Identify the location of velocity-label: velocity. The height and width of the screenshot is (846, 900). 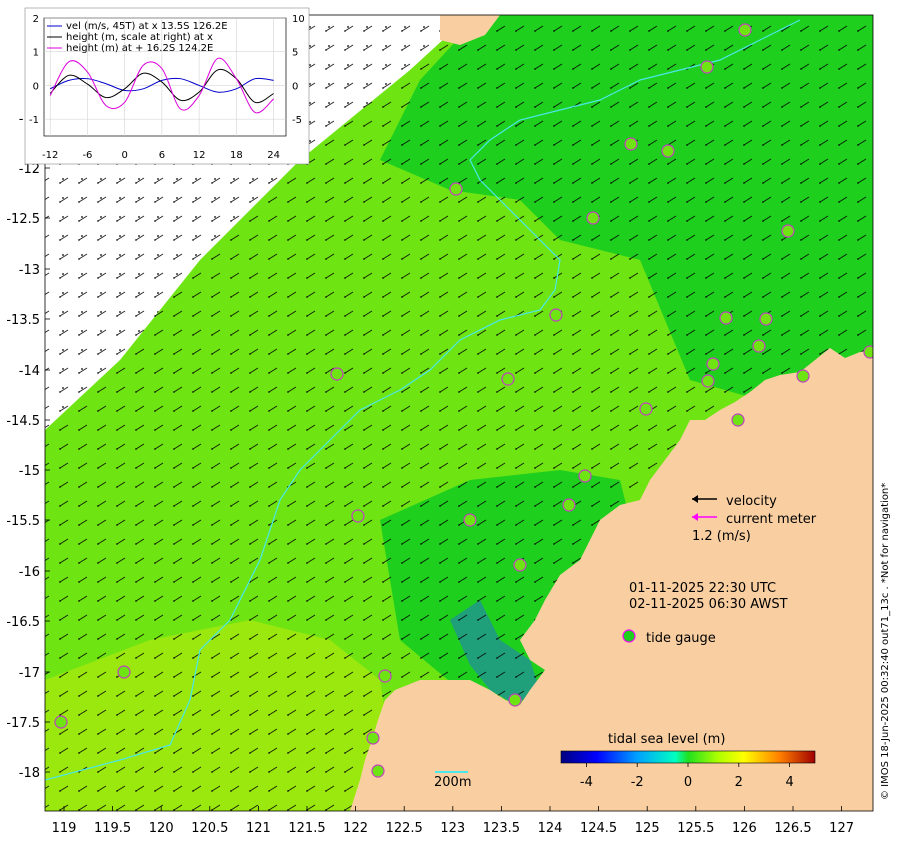
(751, 501).